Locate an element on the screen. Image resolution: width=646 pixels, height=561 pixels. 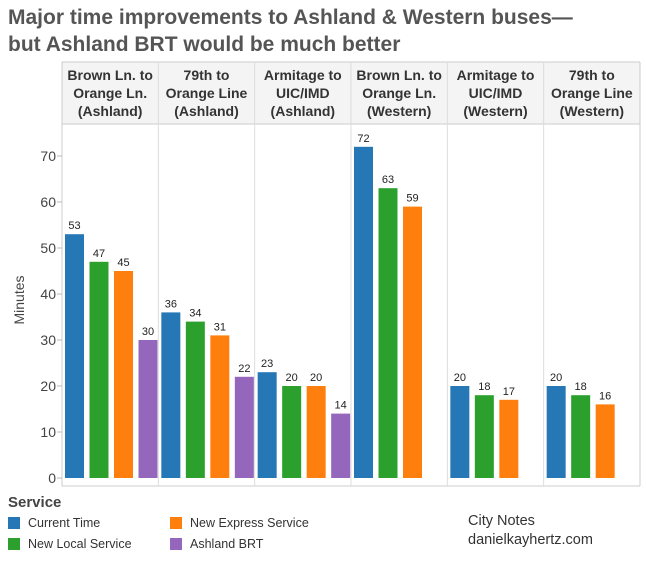
data-label: 14 is located at coordinates (341, 406).